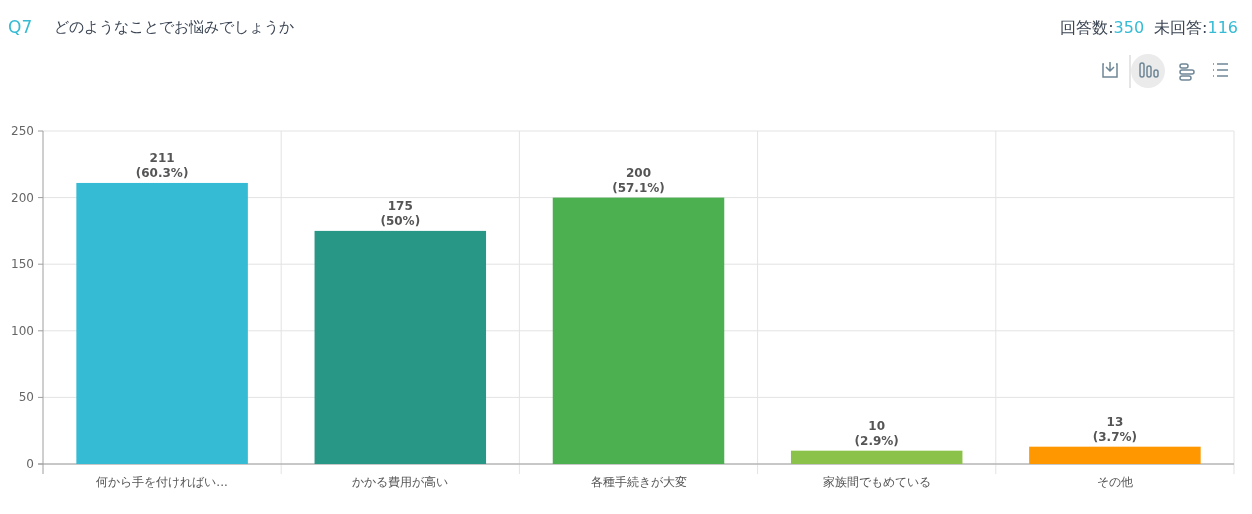  I want to click on x-tick-label: 各種手続きが大変, so click(638, 482).